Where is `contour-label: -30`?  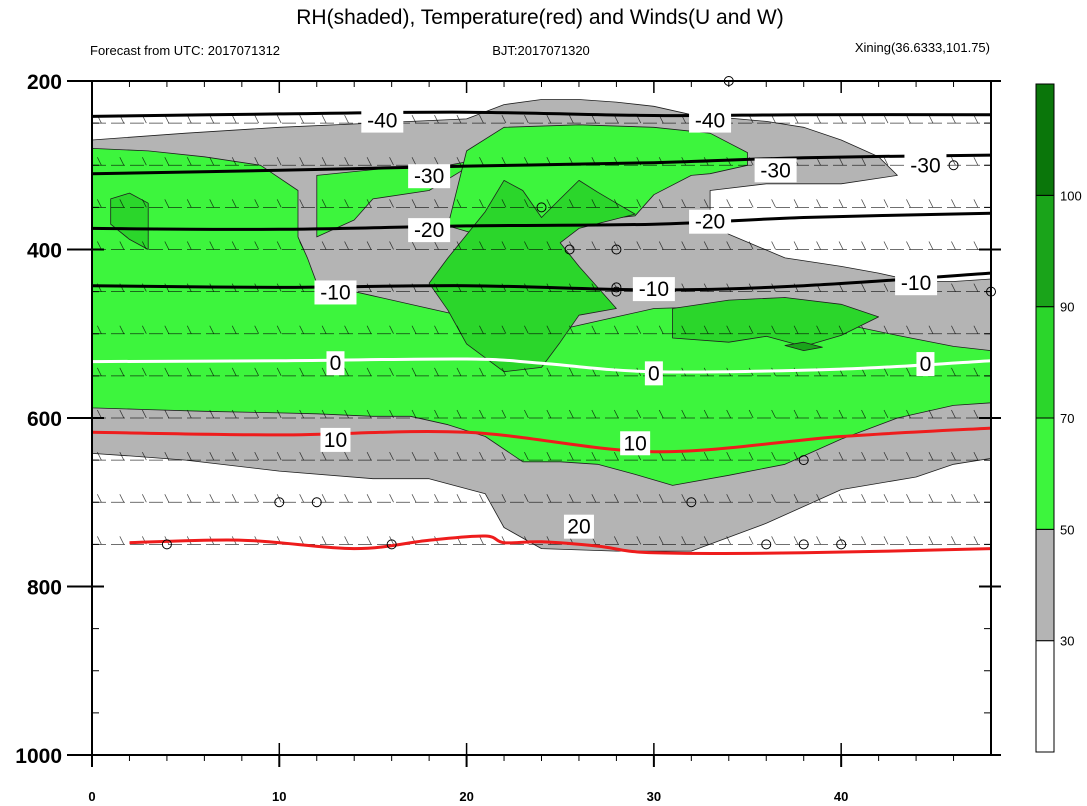 contour-label: -30 is located at coordinates (775, 170).